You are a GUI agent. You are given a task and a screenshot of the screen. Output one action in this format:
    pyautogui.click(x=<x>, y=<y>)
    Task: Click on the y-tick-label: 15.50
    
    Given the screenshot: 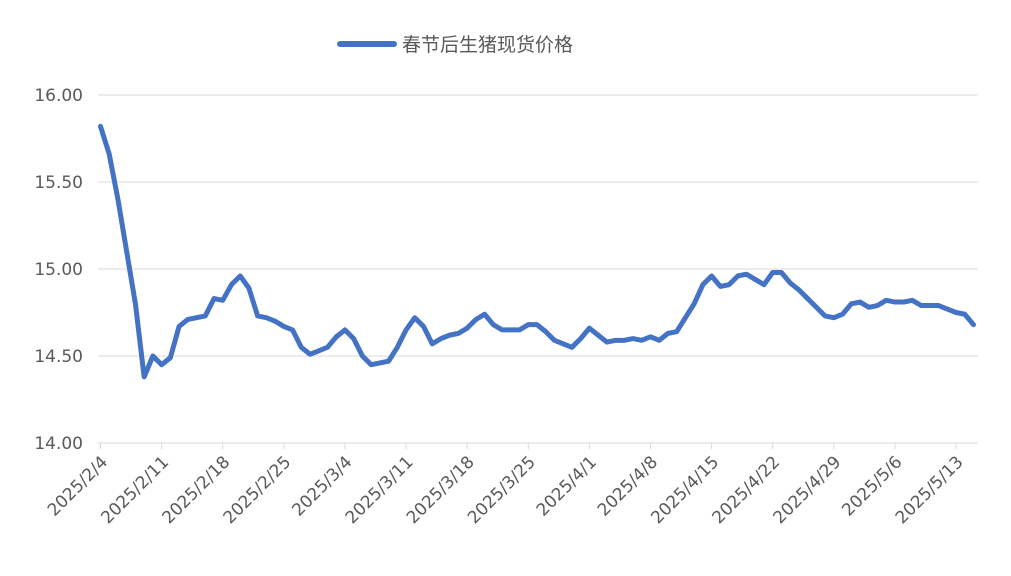 What is the action you would take?
    pyautogui.click(x=58, y=183)
    